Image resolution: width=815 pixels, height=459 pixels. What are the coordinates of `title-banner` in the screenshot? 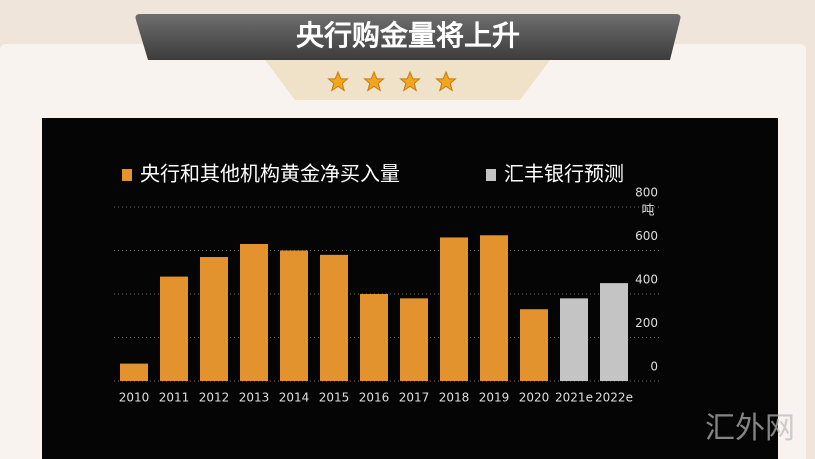 It's located at (408, 37).